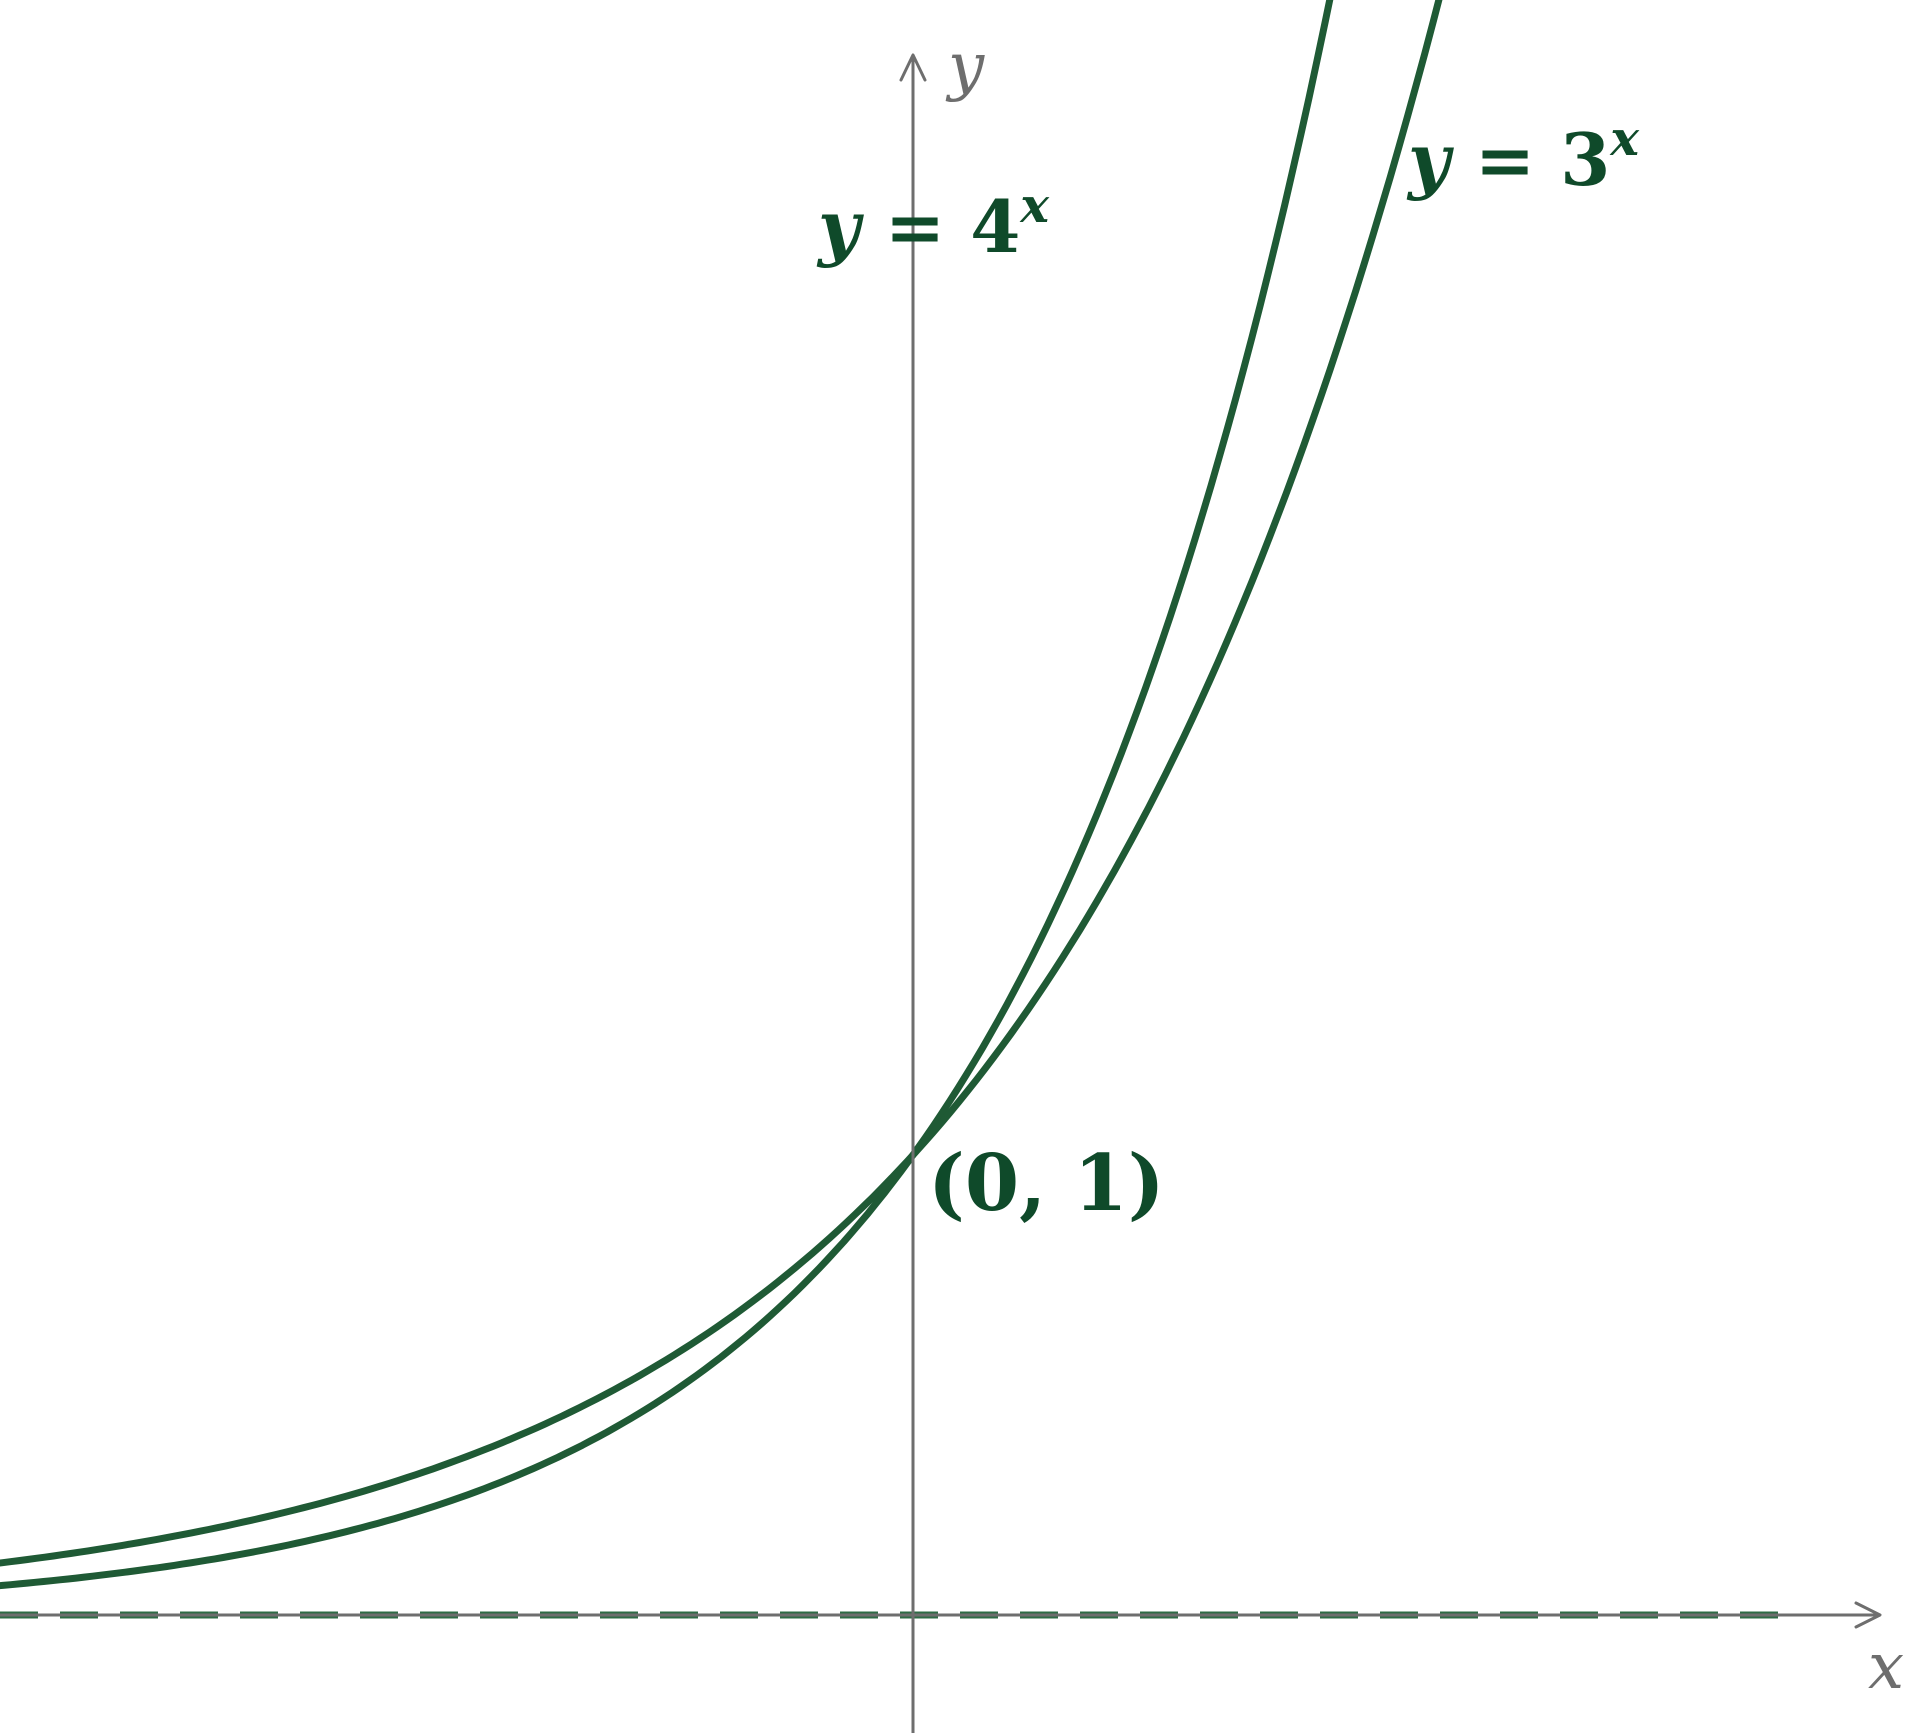 The image size is (1920, 1733). Describe the element at coordinates (913, 67) in the screenshot. I see `y-axis-arrow` at that location.